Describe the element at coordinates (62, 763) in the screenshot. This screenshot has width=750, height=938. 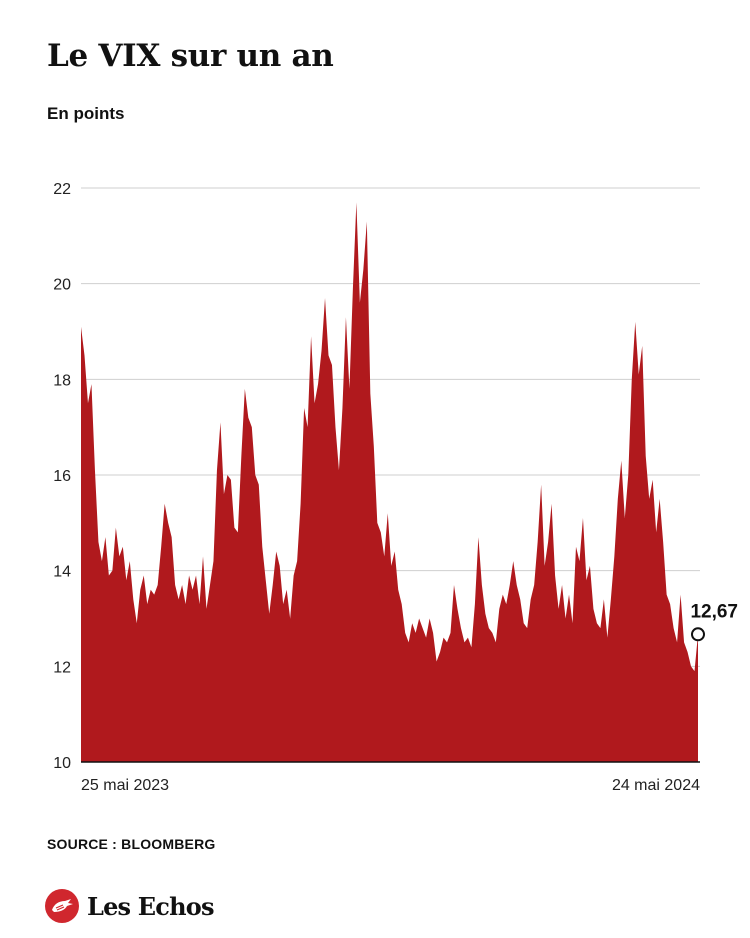
I see `y-tick-label: 10` at that location.